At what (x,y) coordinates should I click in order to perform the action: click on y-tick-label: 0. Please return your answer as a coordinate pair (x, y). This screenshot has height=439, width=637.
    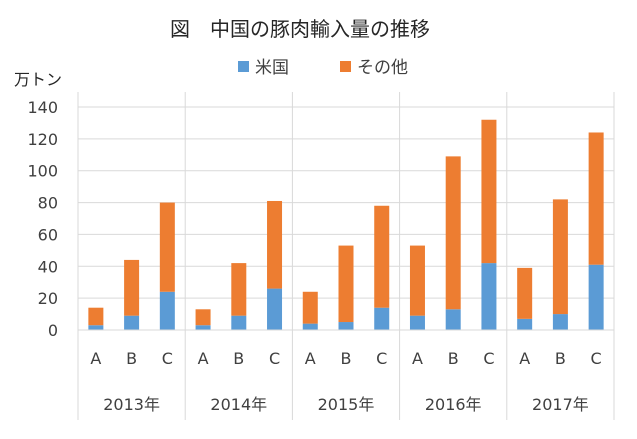
    Looking at the image, I should click on (53, 330).